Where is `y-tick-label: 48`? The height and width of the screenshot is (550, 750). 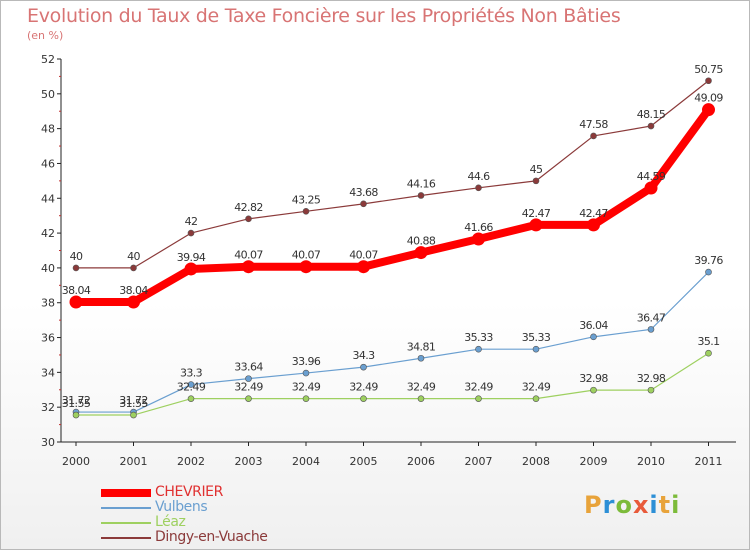
y-tick-label: 48 is located at coordinates (48, 129).